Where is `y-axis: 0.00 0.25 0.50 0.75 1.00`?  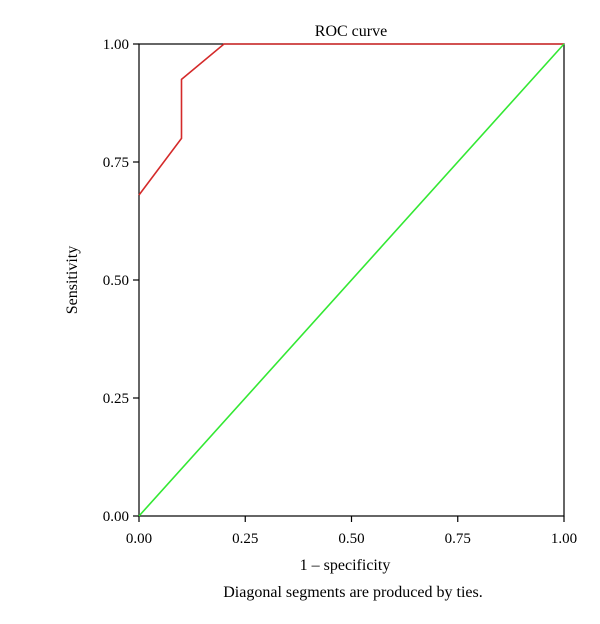
y-axis: 0.00 0.25 0.50 0.75 1.00 is located at coordinates (121, 281).